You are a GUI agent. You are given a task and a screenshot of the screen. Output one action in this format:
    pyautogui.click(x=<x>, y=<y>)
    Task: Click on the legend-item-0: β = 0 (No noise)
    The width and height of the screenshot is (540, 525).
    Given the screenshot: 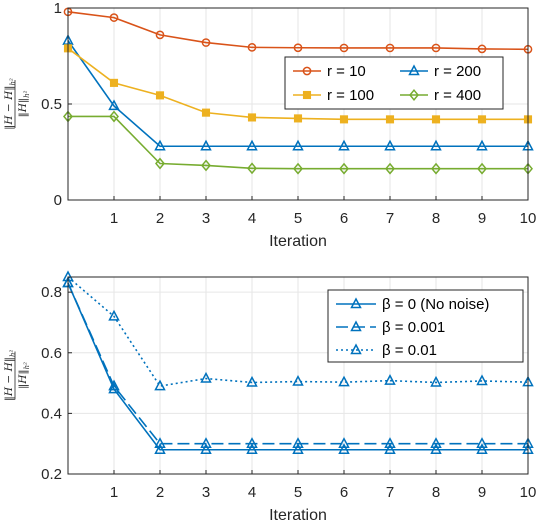 What is the action you would take?
    pyautogui.click(x=412, y=304)
    